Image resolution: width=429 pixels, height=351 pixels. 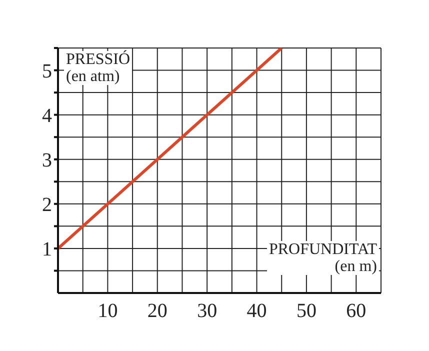 What do you see at coordinates (47, 71) in the screenshot?
I see `y-tick-label: 5` at bounding box center [47, 71].